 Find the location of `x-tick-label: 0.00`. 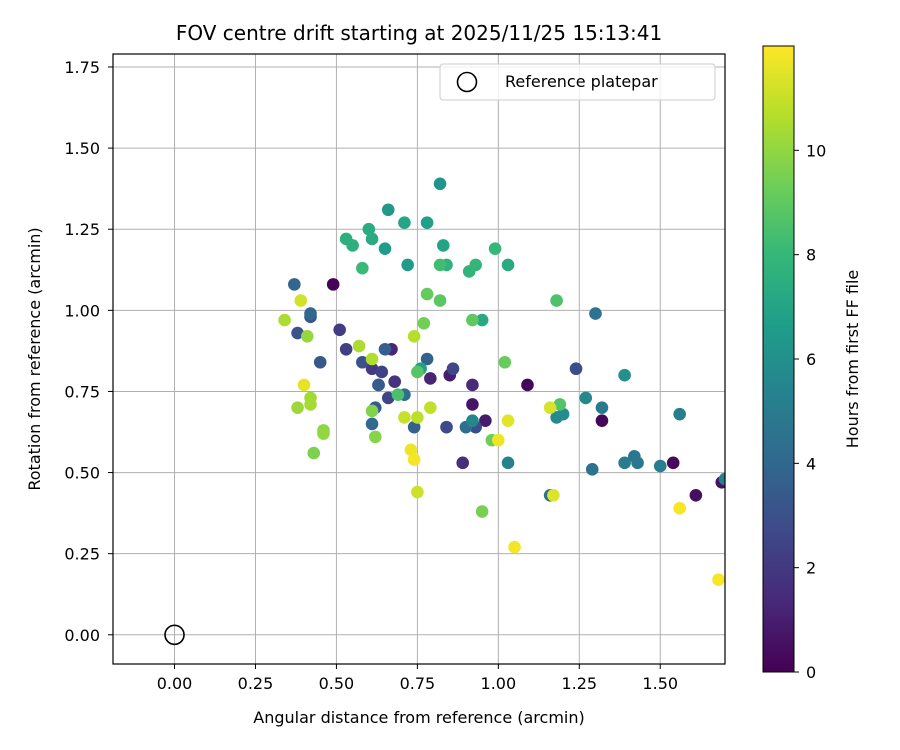

x-tick-label: 0.00 is located at coordinates (175, 683).